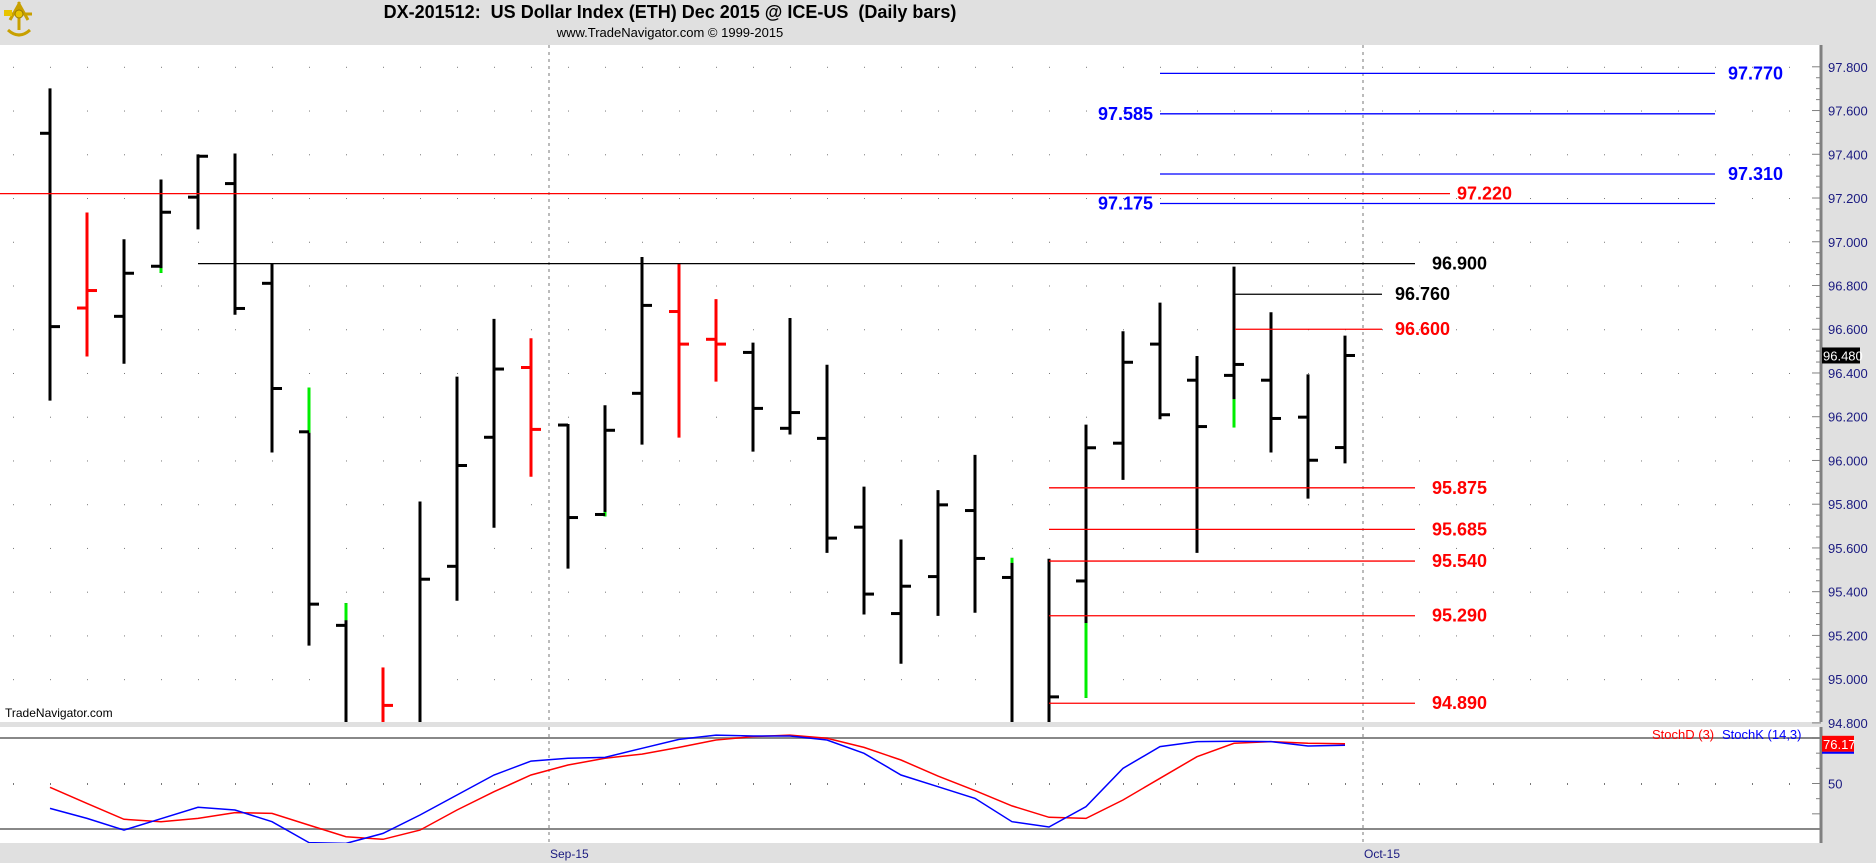 This screenshot has height=863, width=1876. Describe the element at coordinates (569, 854) in the screenshot. I see `x-tick-label: Sep-15` at that location.